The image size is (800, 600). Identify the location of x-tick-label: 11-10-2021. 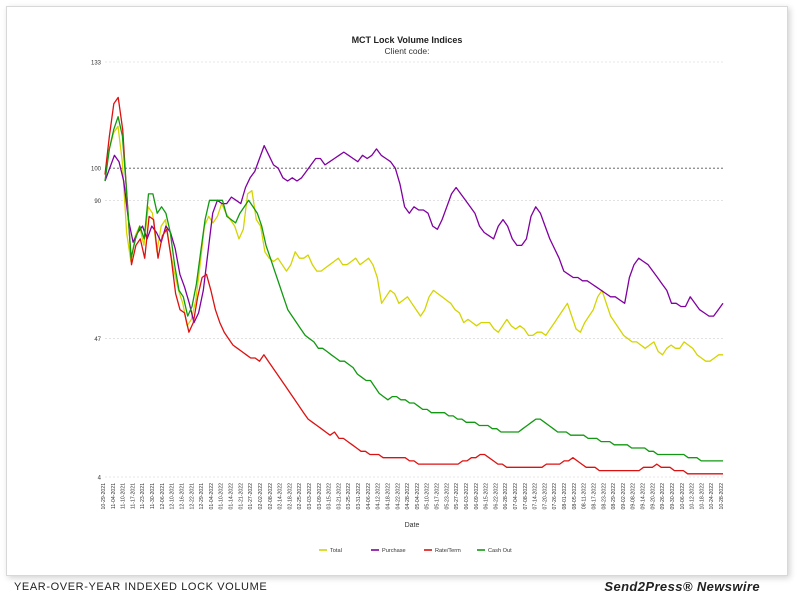
(124, 496).